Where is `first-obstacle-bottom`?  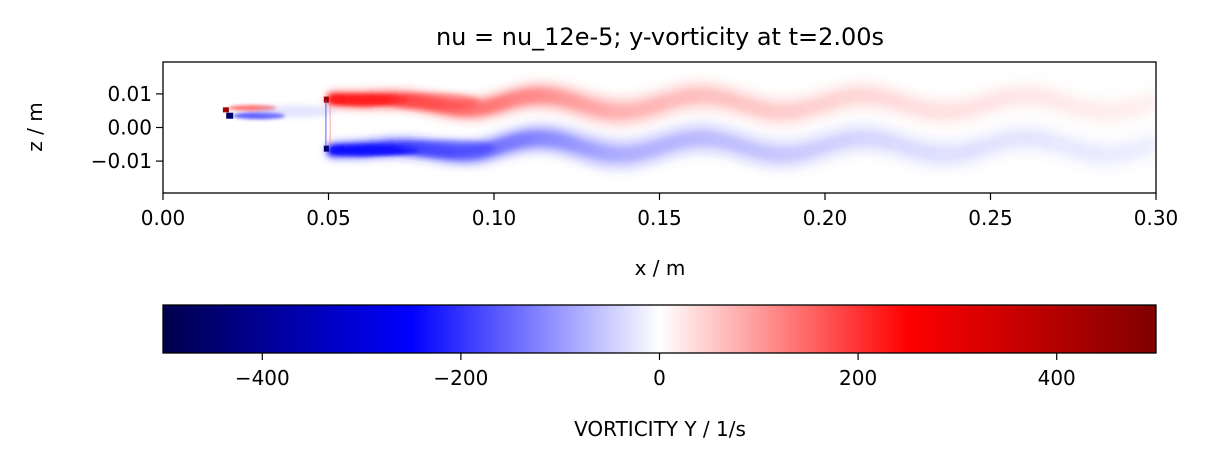 first-obstacle-bottom is located at coordinates (230, 115).